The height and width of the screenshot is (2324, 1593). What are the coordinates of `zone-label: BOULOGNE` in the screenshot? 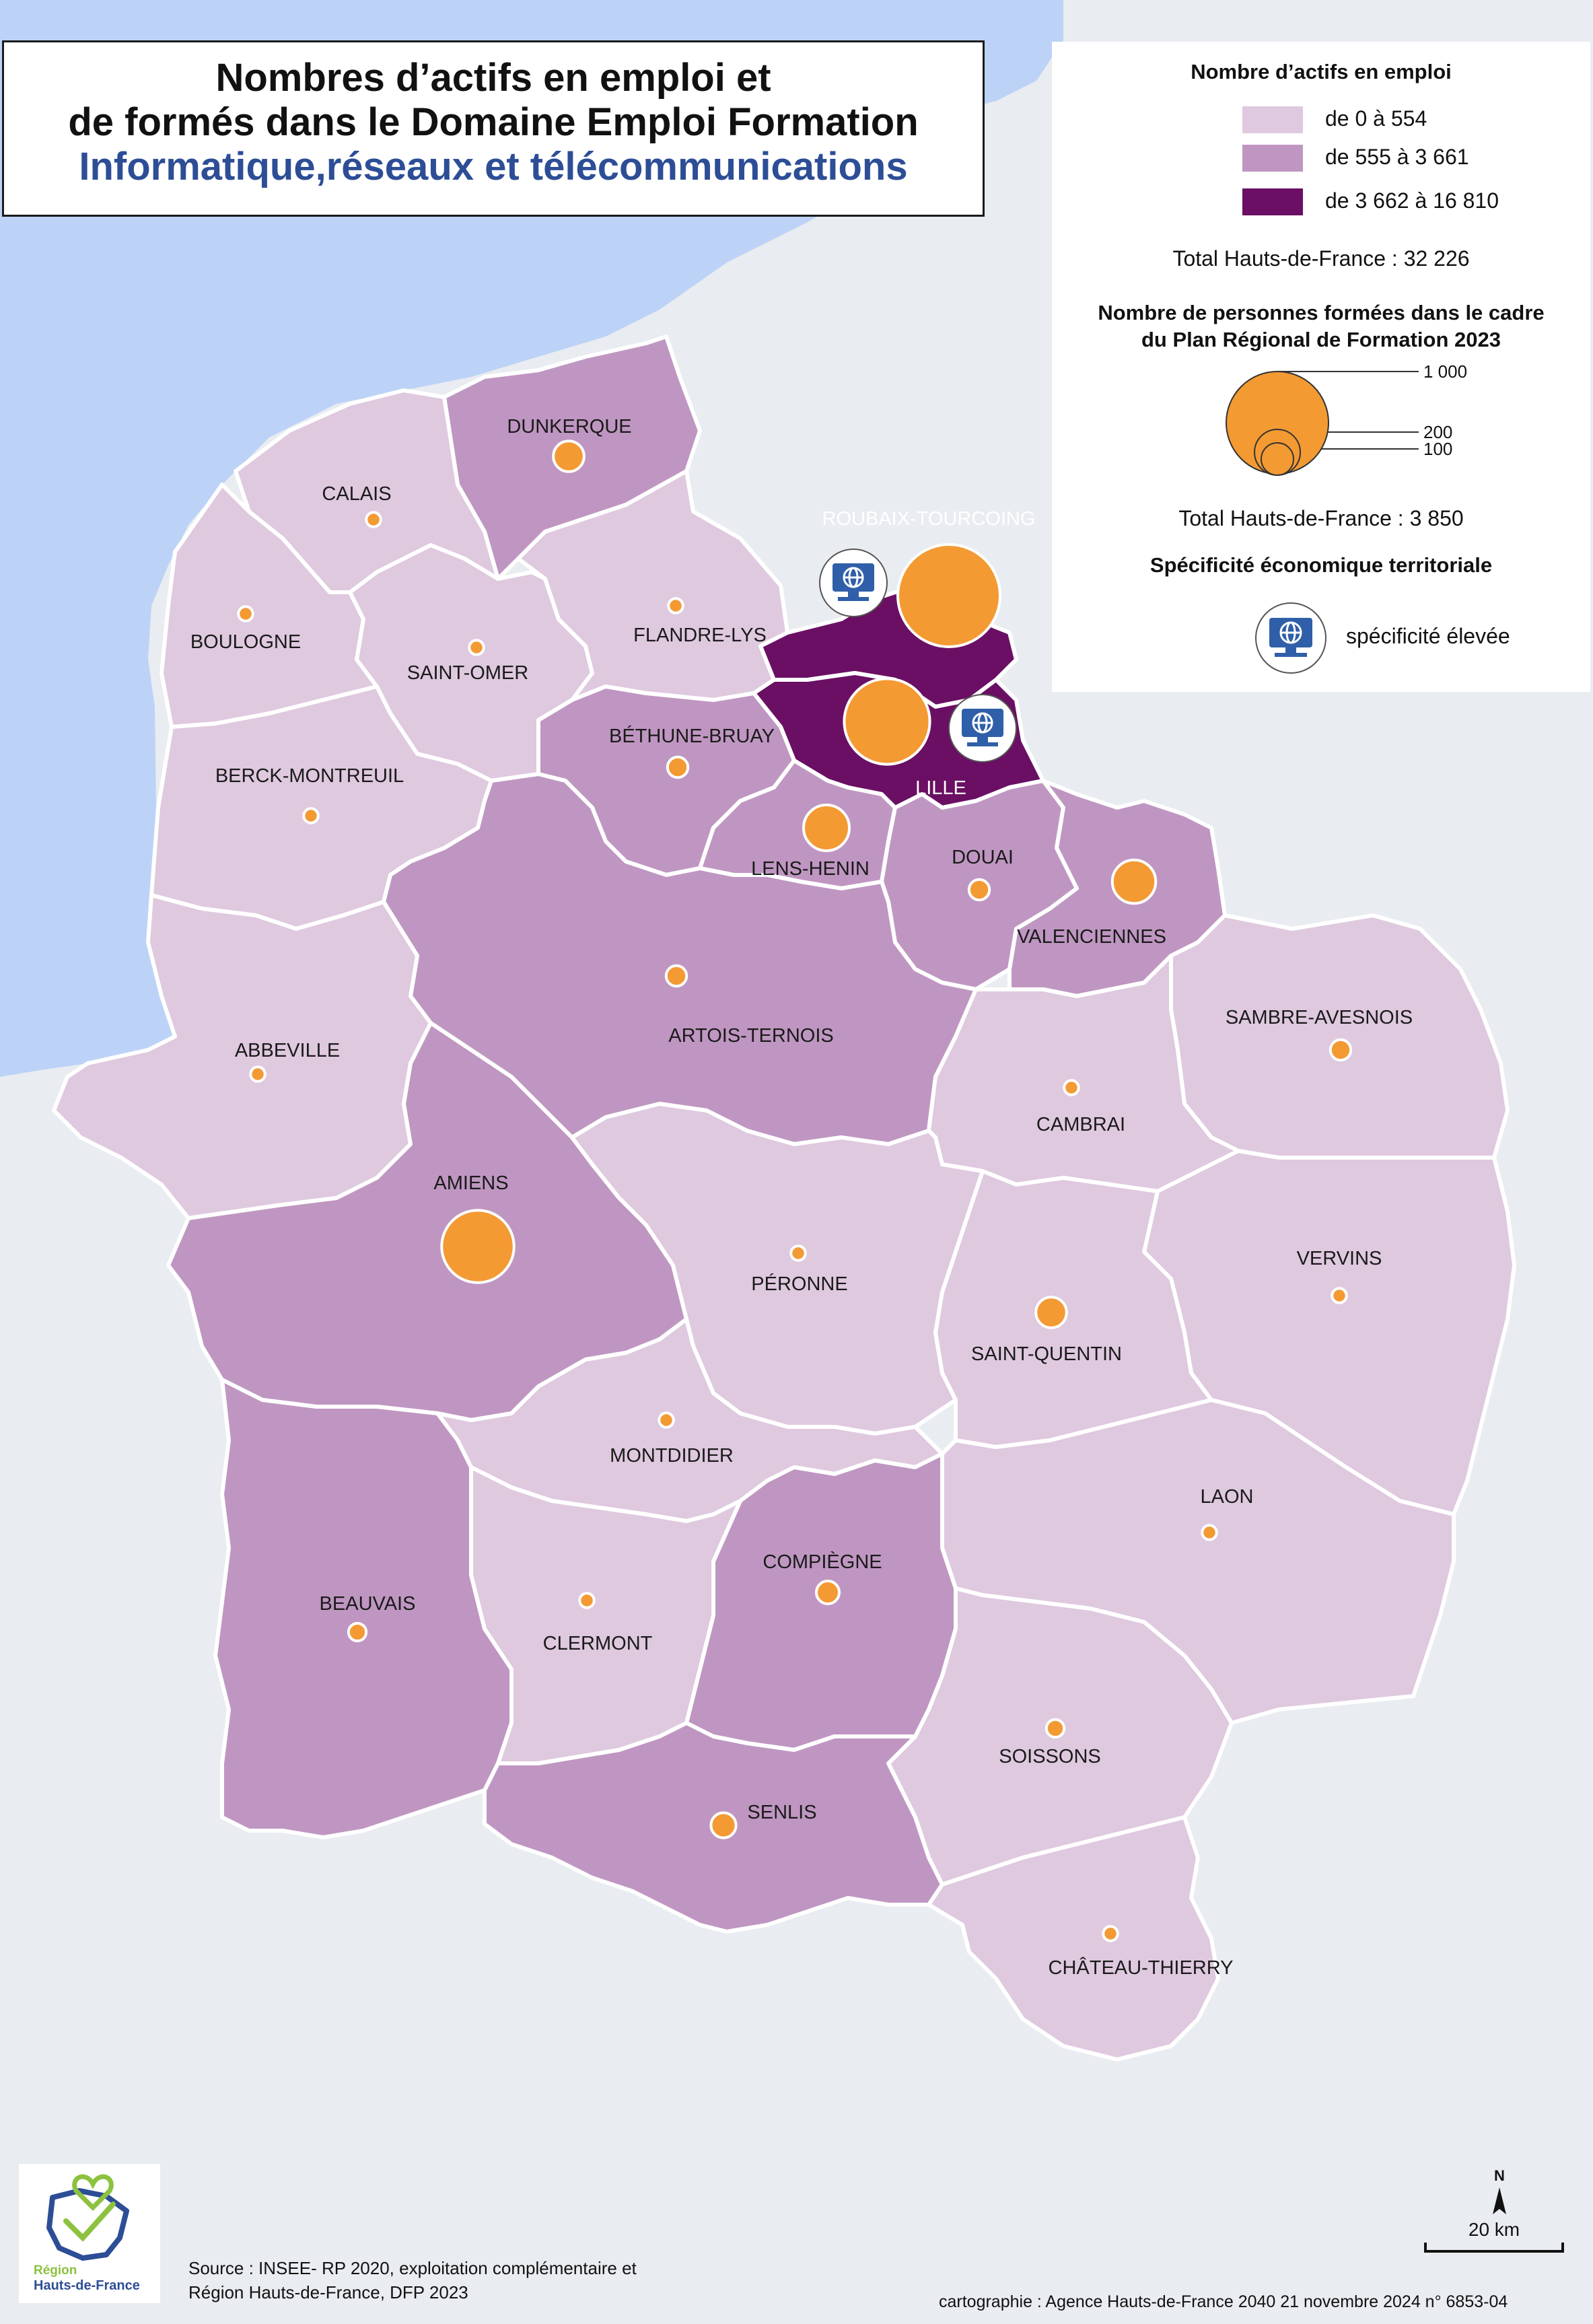 It's located at (245, 642).